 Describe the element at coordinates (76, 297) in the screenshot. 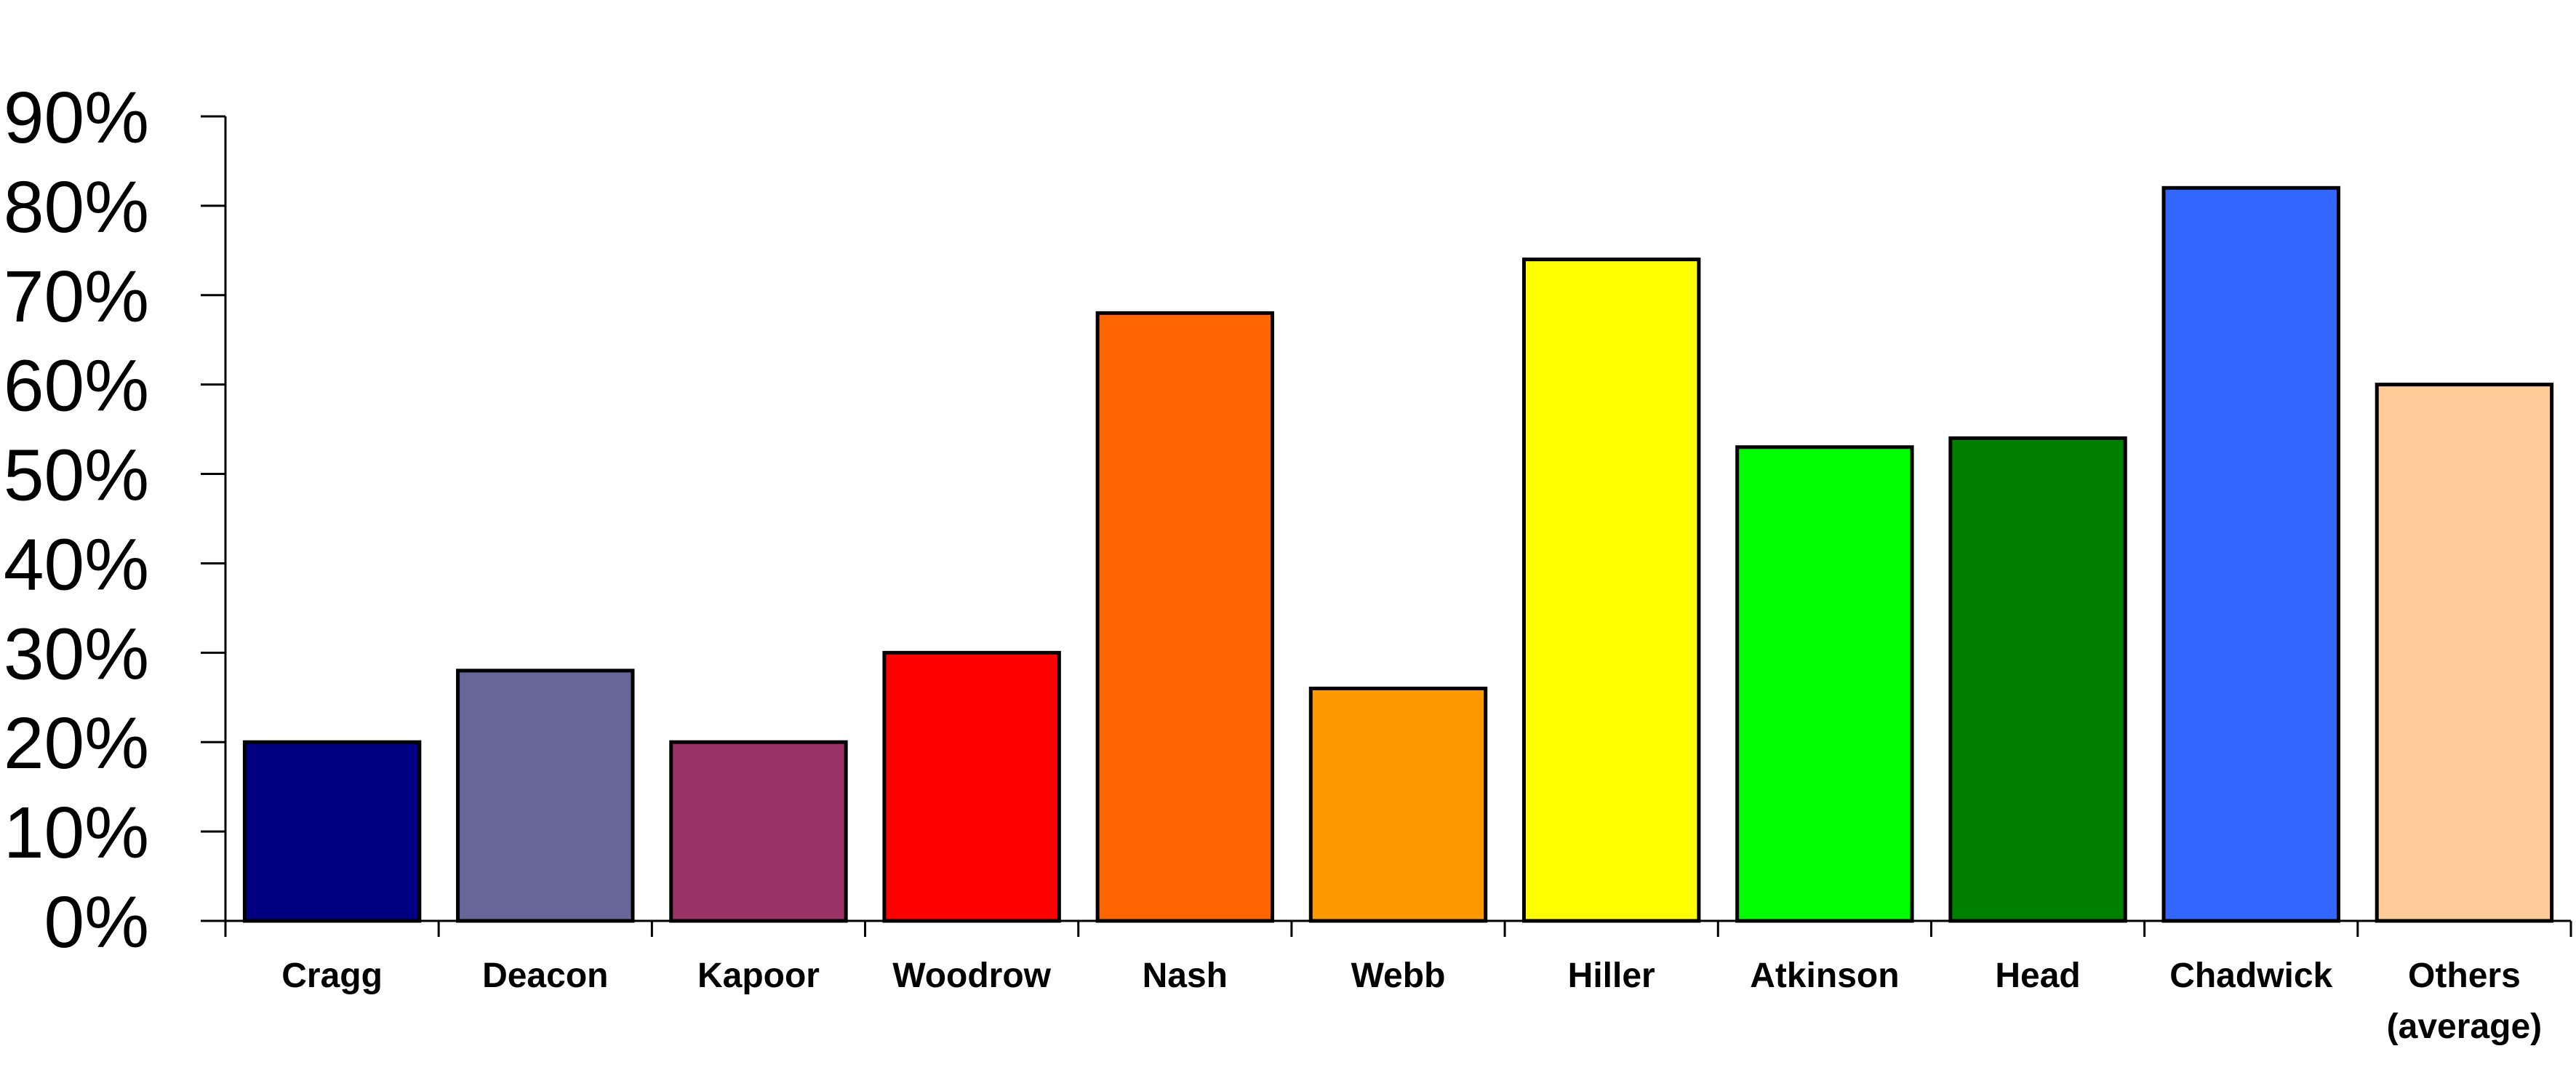

I see `y-tick-label: 70%` at that location.